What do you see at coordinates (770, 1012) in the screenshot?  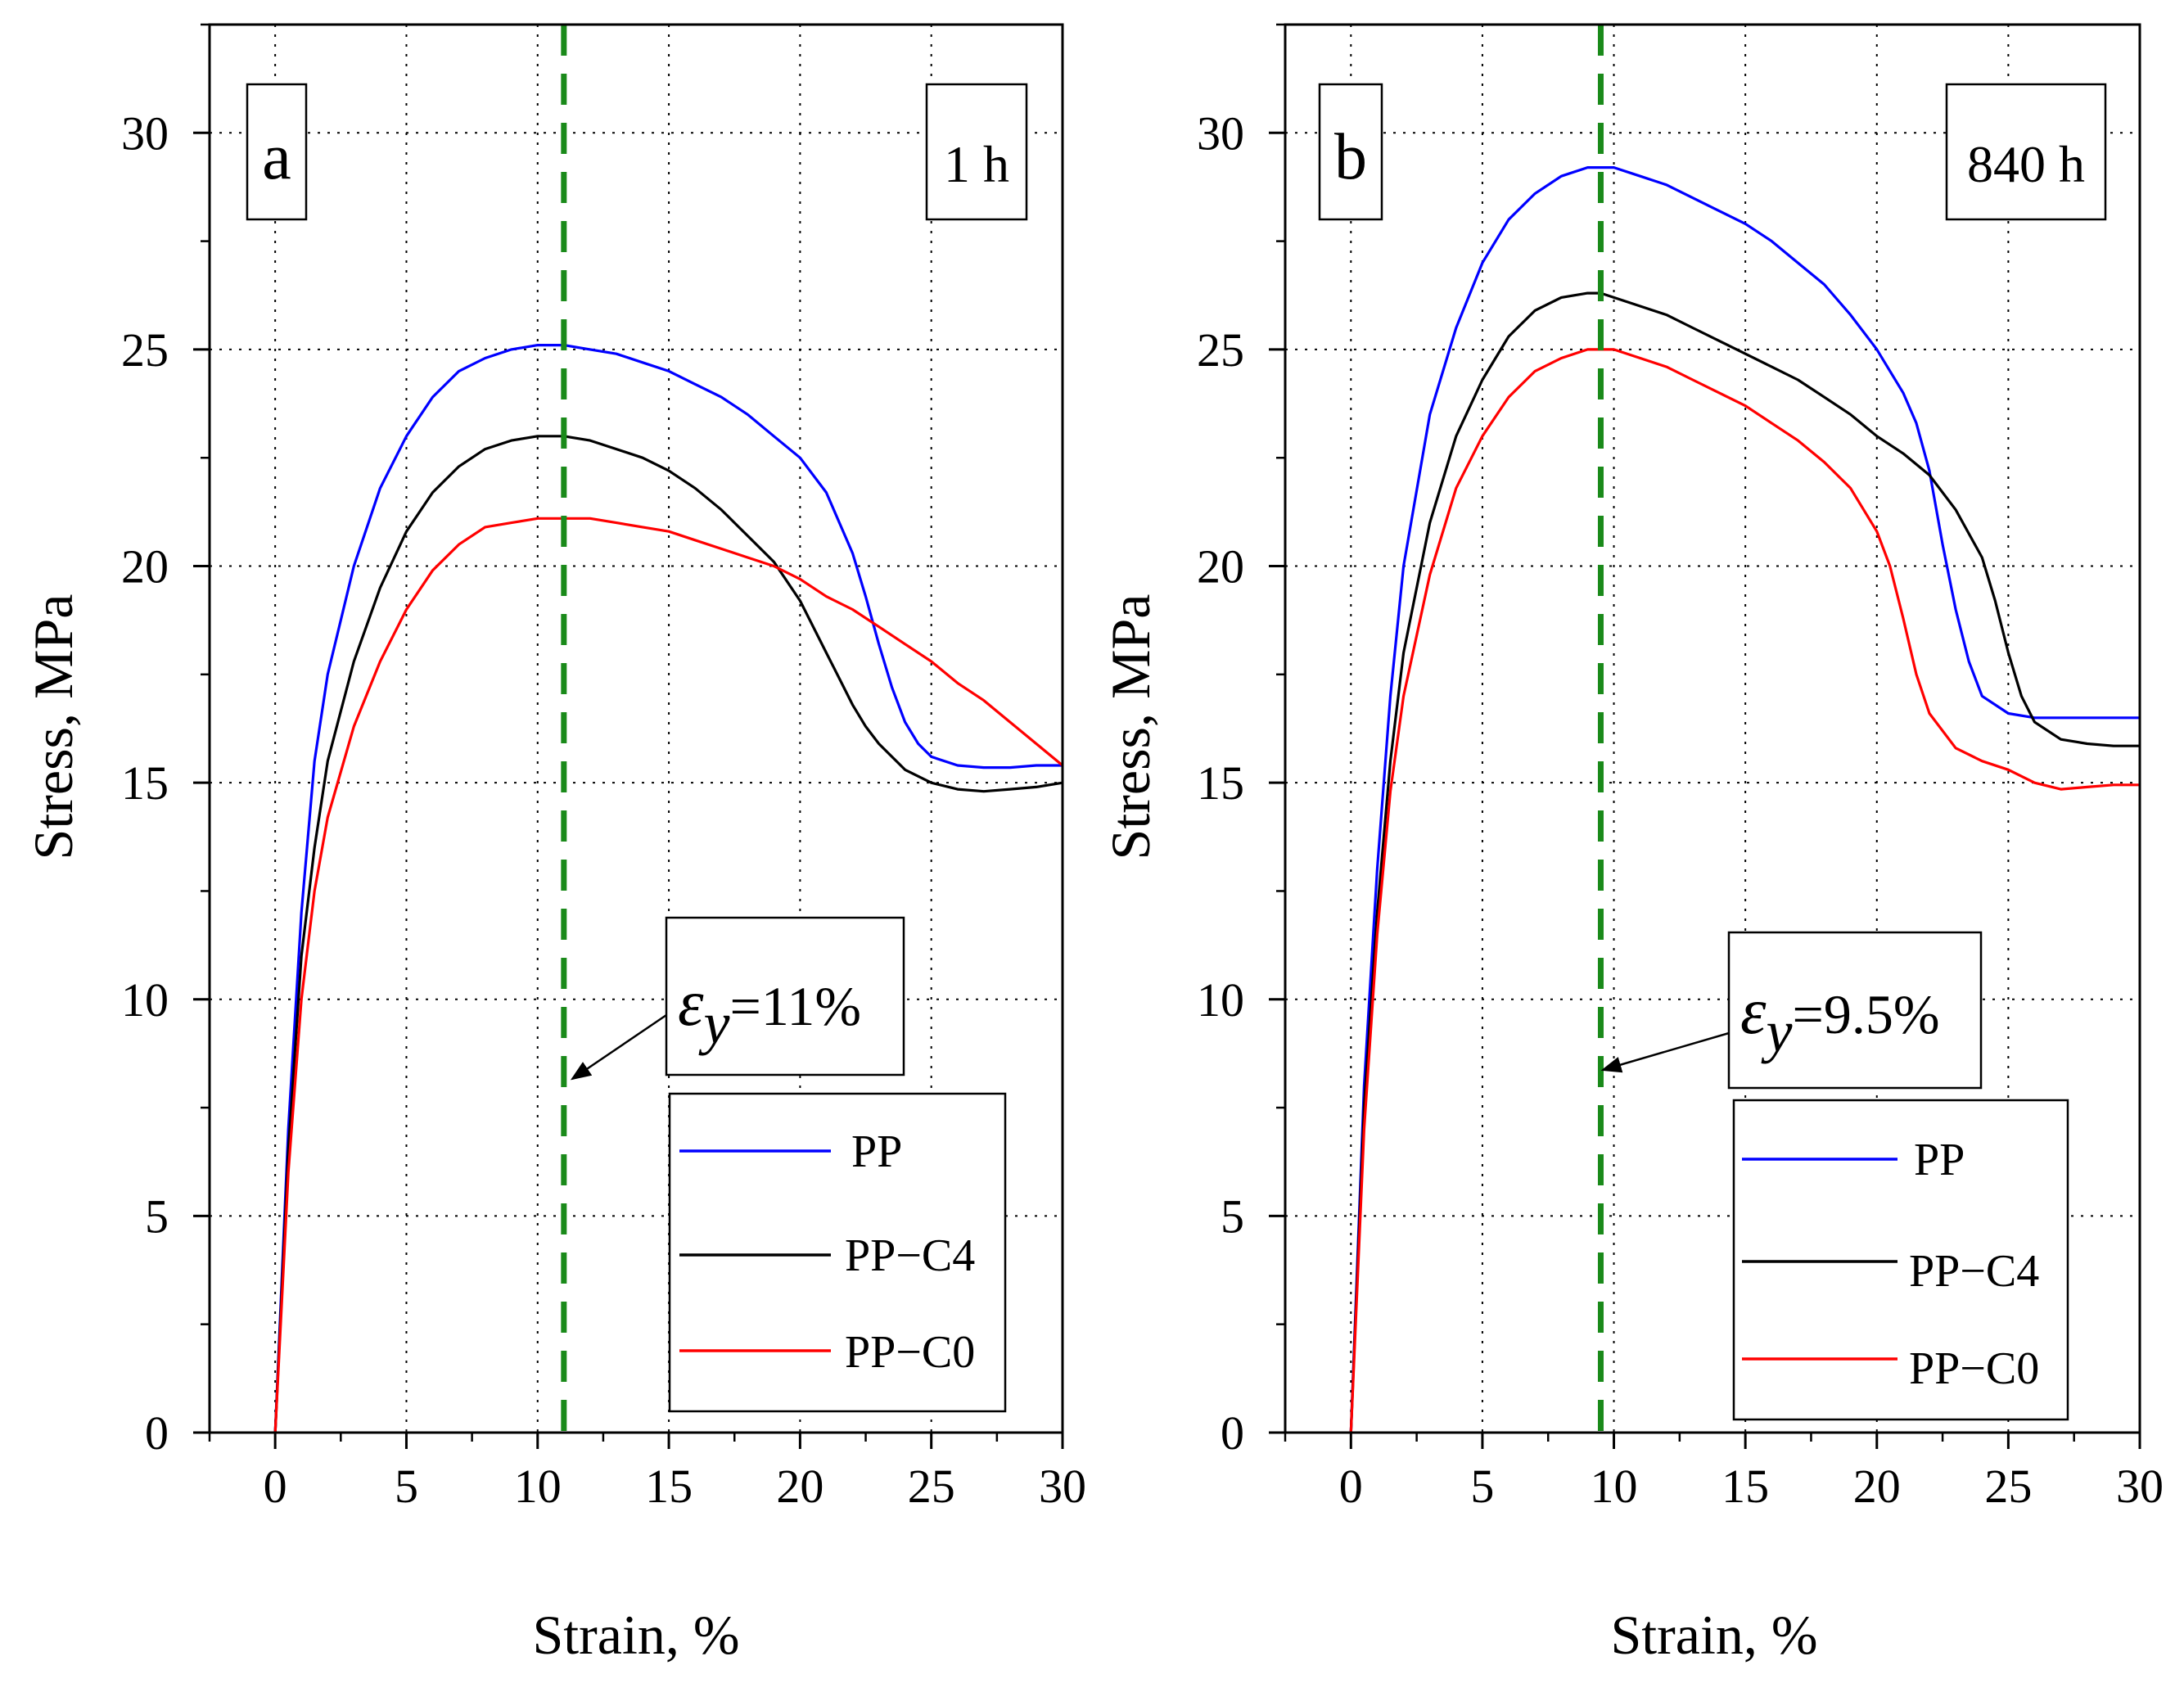 I see `yield-annotation-text: εy=11%` at bounding box center [770, 1012].